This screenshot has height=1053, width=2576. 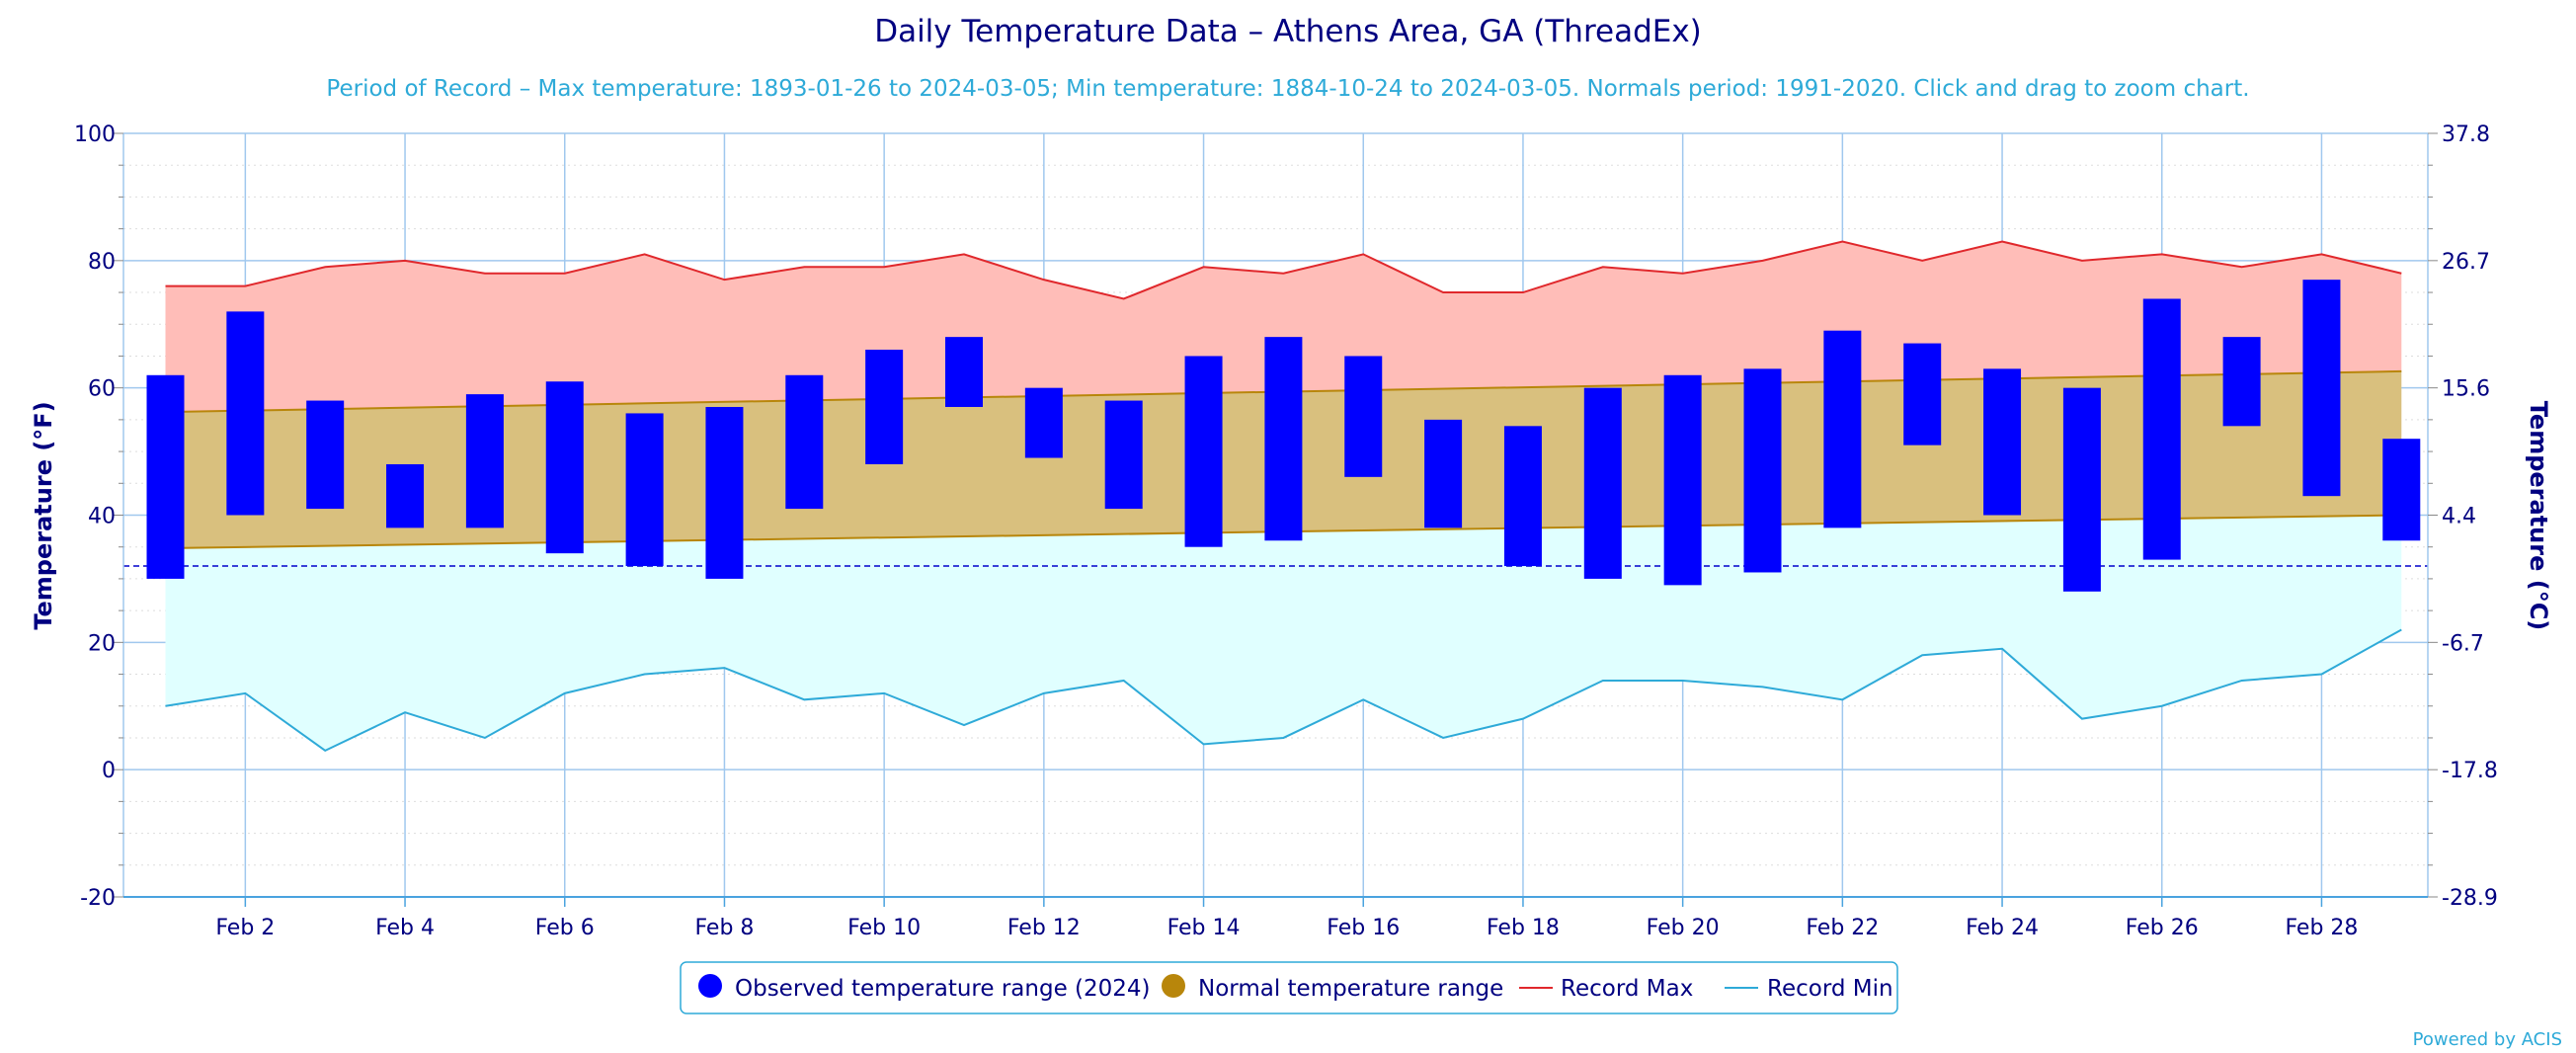 I want to click on y-tick-label-right: 26.7, so click(x=2466, y=262).